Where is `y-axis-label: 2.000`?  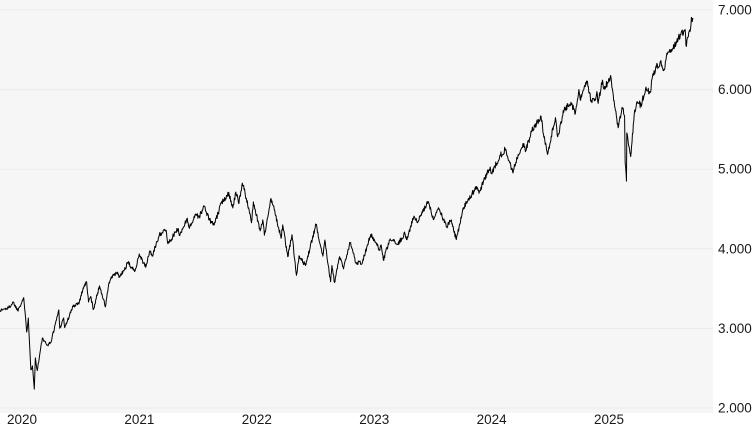
y-axis-label: 2.000 is located at coordinates (735, 408).